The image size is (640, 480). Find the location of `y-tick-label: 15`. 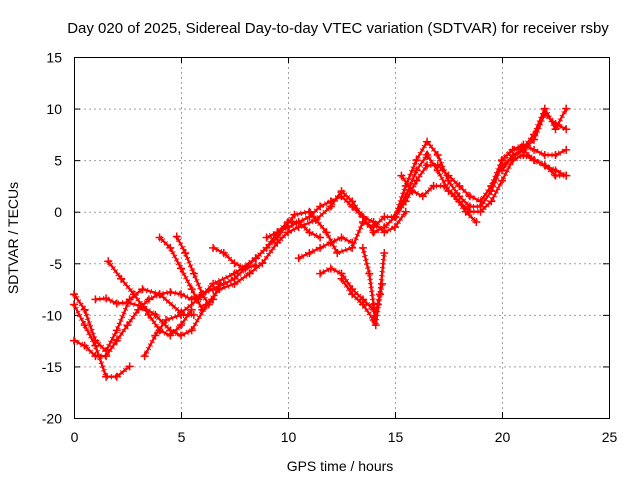

y-tick-label: 15 is located at coordinates (54, 58).